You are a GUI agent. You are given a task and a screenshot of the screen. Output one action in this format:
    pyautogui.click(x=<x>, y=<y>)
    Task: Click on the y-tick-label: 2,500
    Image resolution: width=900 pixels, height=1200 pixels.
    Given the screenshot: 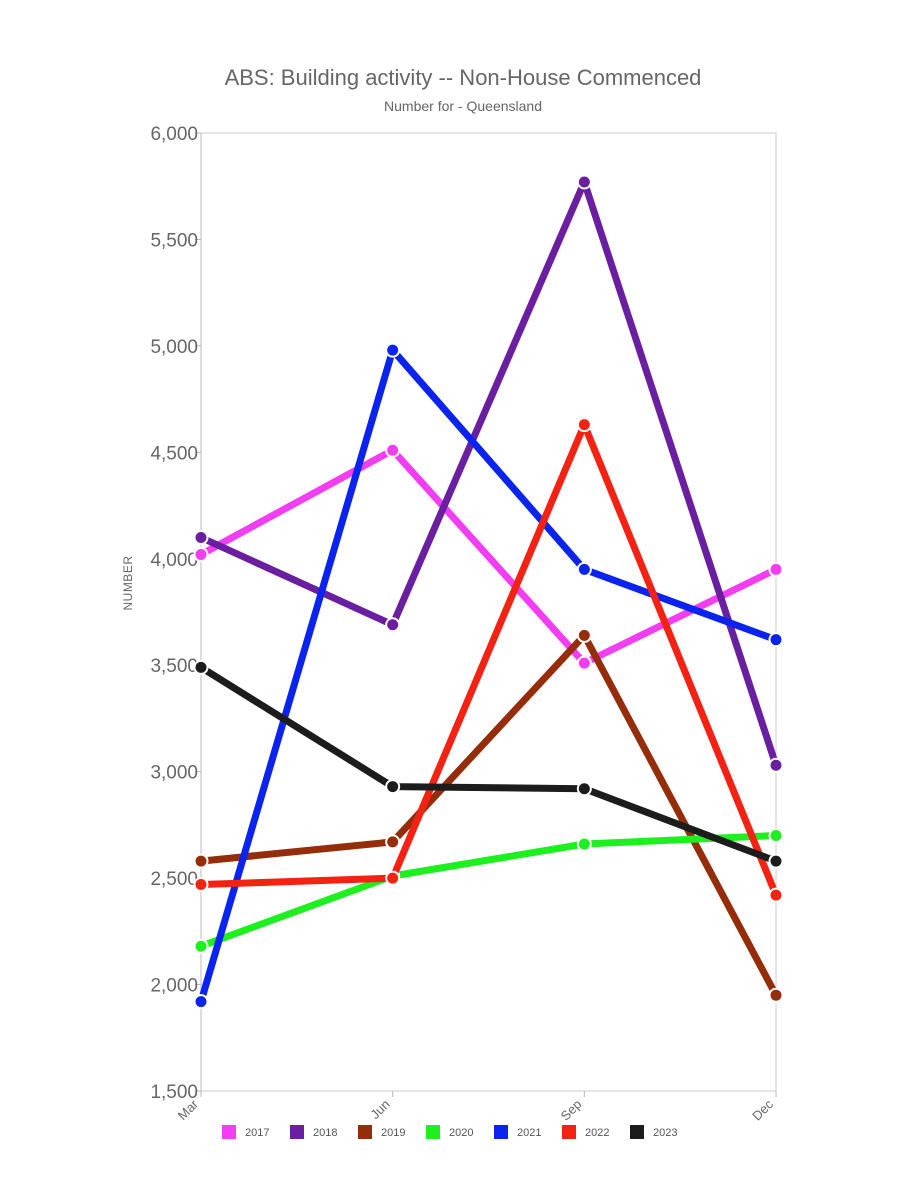 What is the action you would take?
    pyautogui.click(x=174, y=879)
    